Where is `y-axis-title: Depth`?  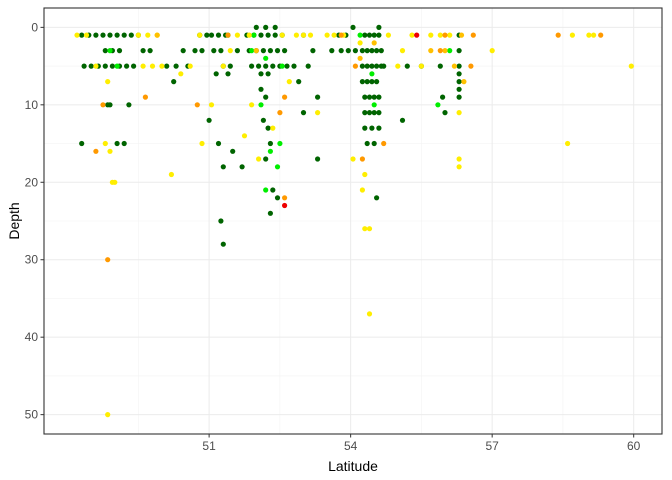
y-axis-title: Depth is located at coordinates (14, 220).